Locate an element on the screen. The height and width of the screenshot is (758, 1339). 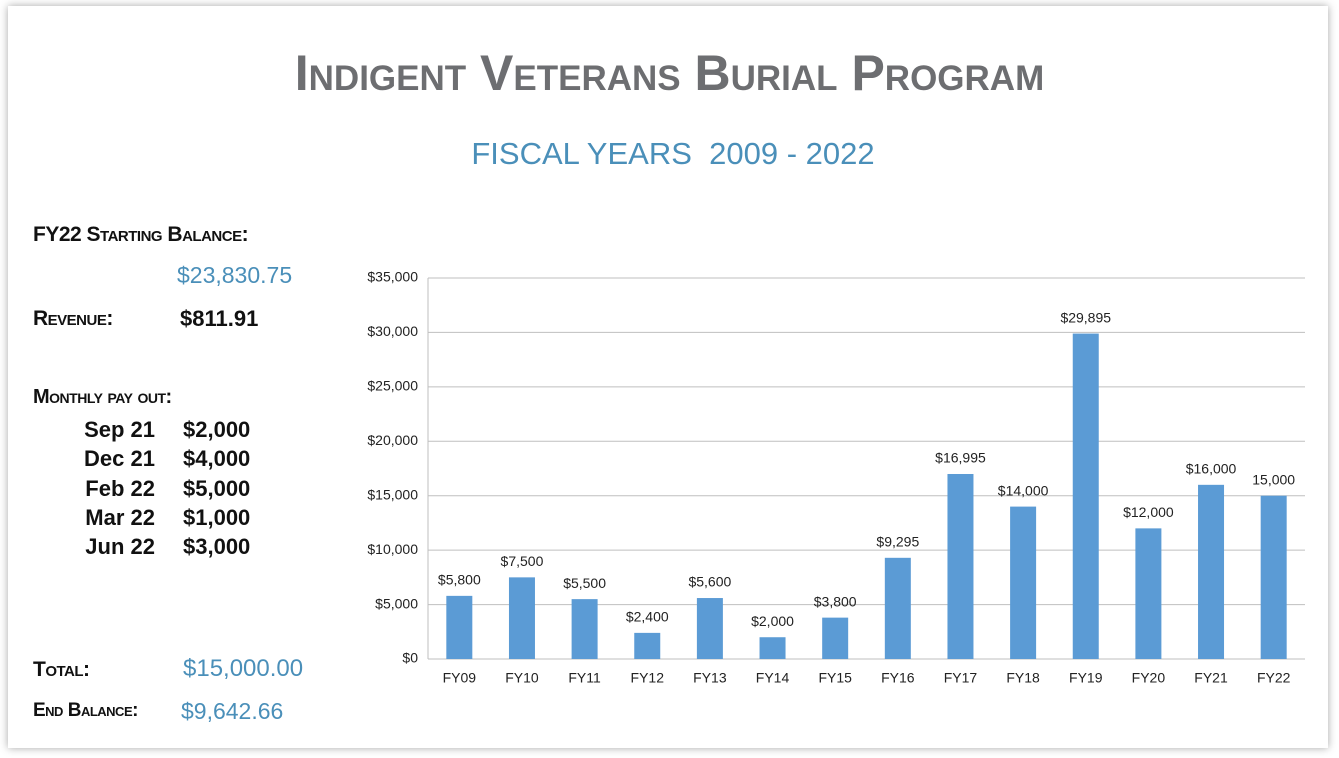
x-tick-label: FY14 is located at coordinates (773, 678).